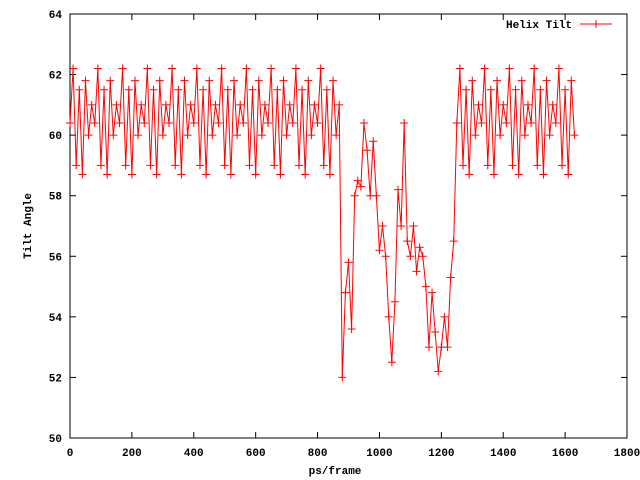  Describe the element at coordinates (56, 198) in the screenshot. I see `y-tick-label: 58` at that location.